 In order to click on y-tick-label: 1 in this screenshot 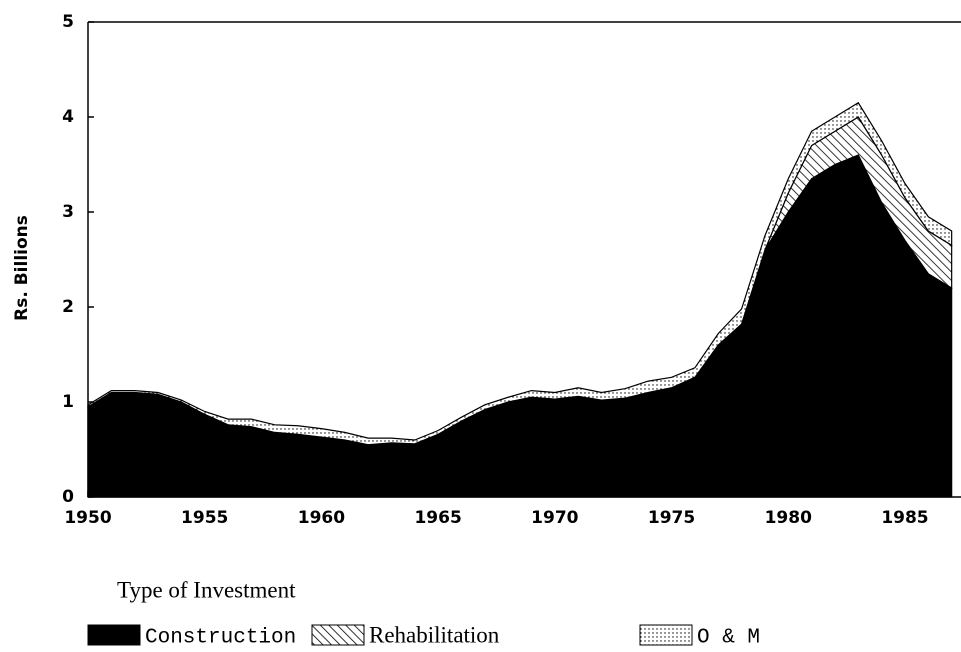, I will do `click(68, 402)`.